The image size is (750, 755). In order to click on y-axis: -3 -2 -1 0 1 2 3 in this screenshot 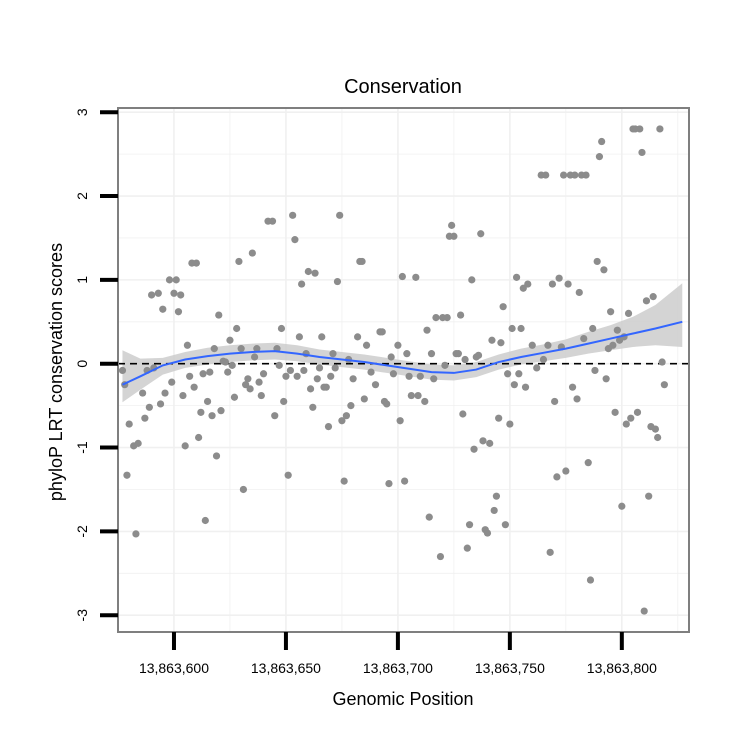, I will do `click(96, 364)`.